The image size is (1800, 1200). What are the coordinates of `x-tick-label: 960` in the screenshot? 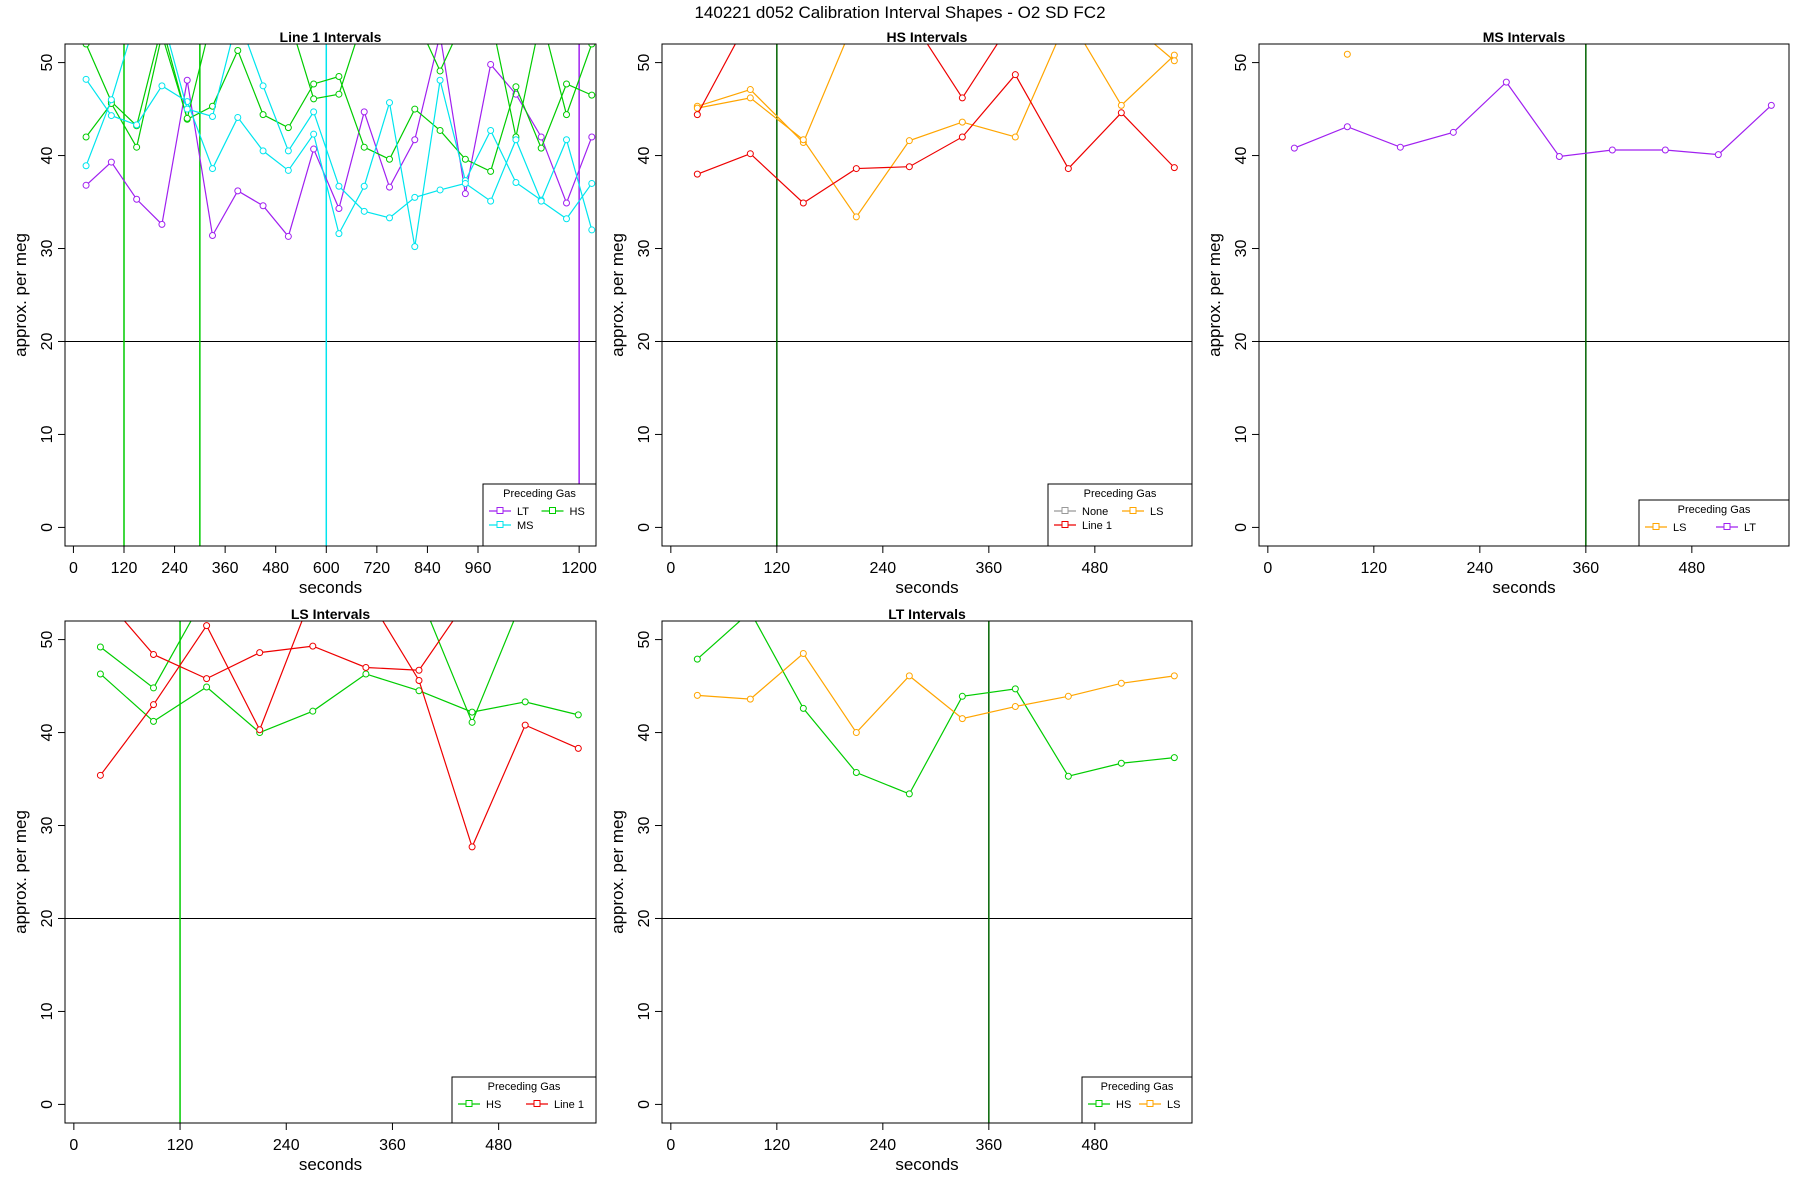 It's located at (478, 568).